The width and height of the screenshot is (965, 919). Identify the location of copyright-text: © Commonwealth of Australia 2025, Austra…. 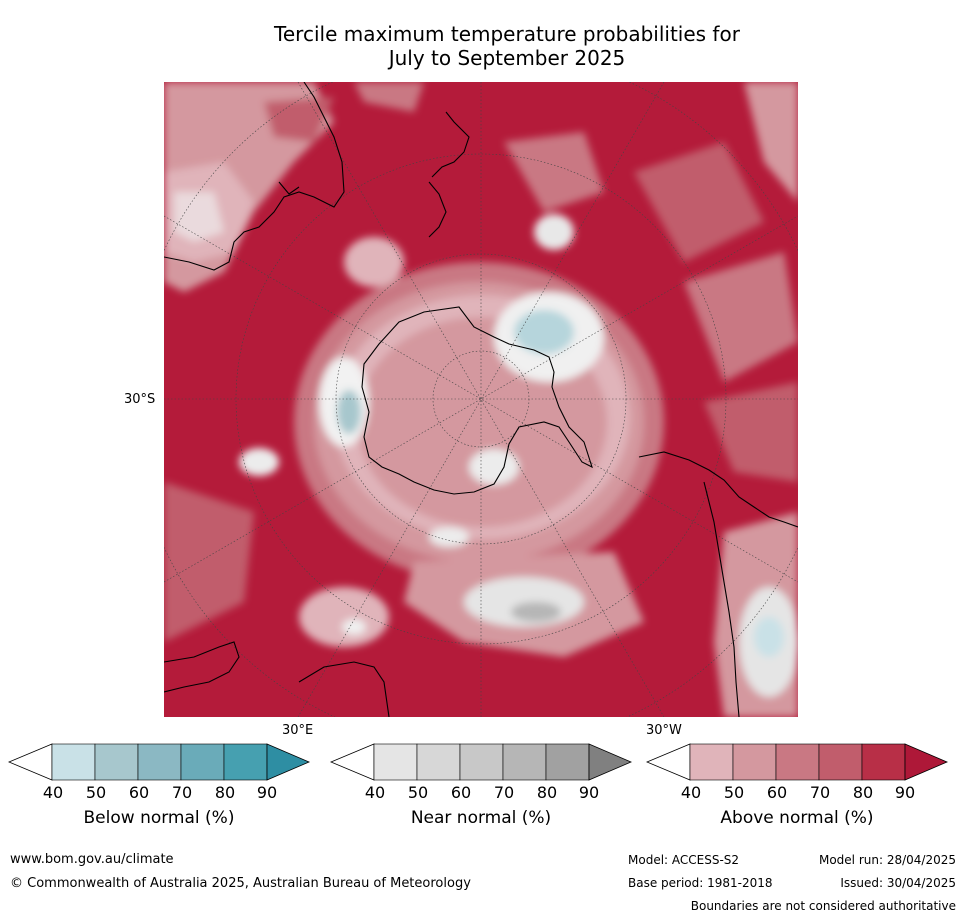
(240, 883).